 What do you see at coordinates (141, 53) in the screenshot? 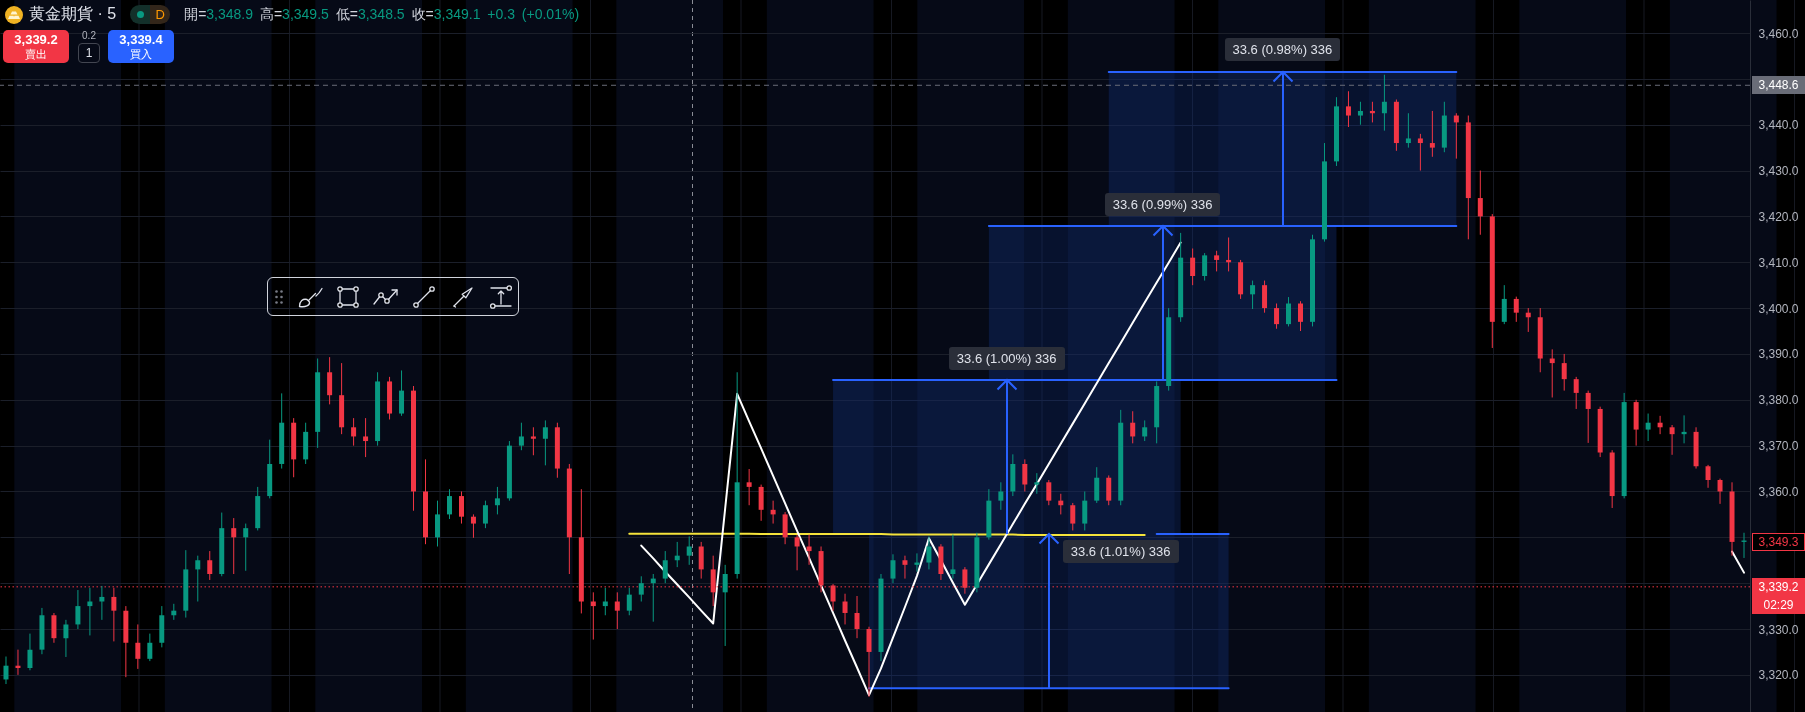
I see `annotation: 買入` at bounding box center [141, 53].